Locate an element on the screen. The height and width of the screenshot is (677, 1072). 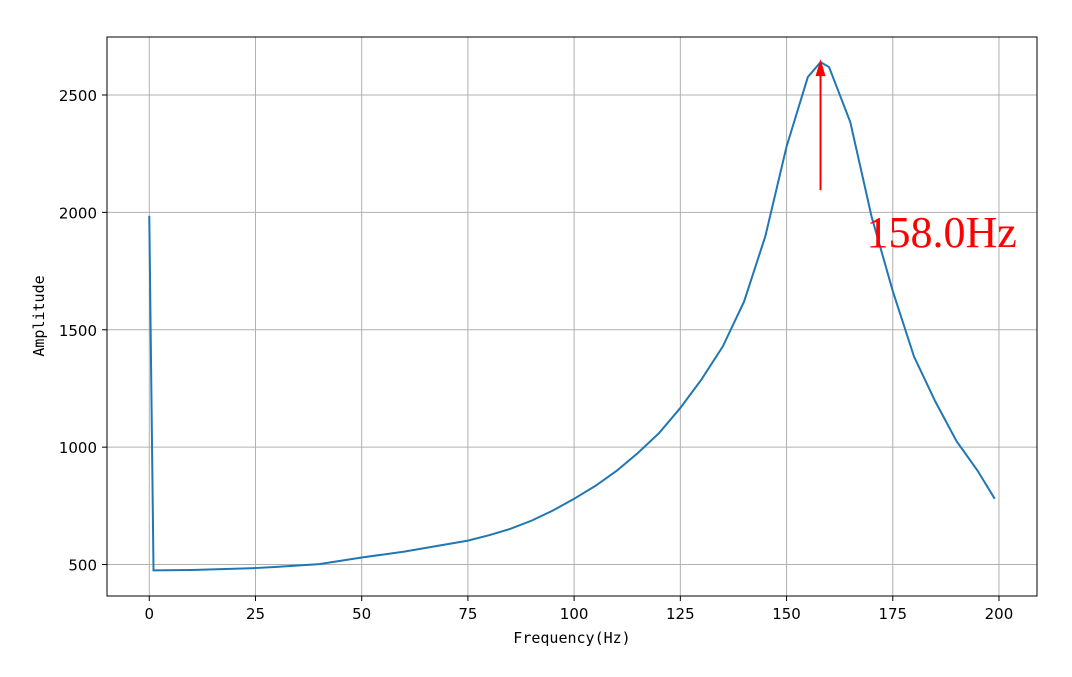
x-tick-label: 0 is located at coordinates (149, 614).